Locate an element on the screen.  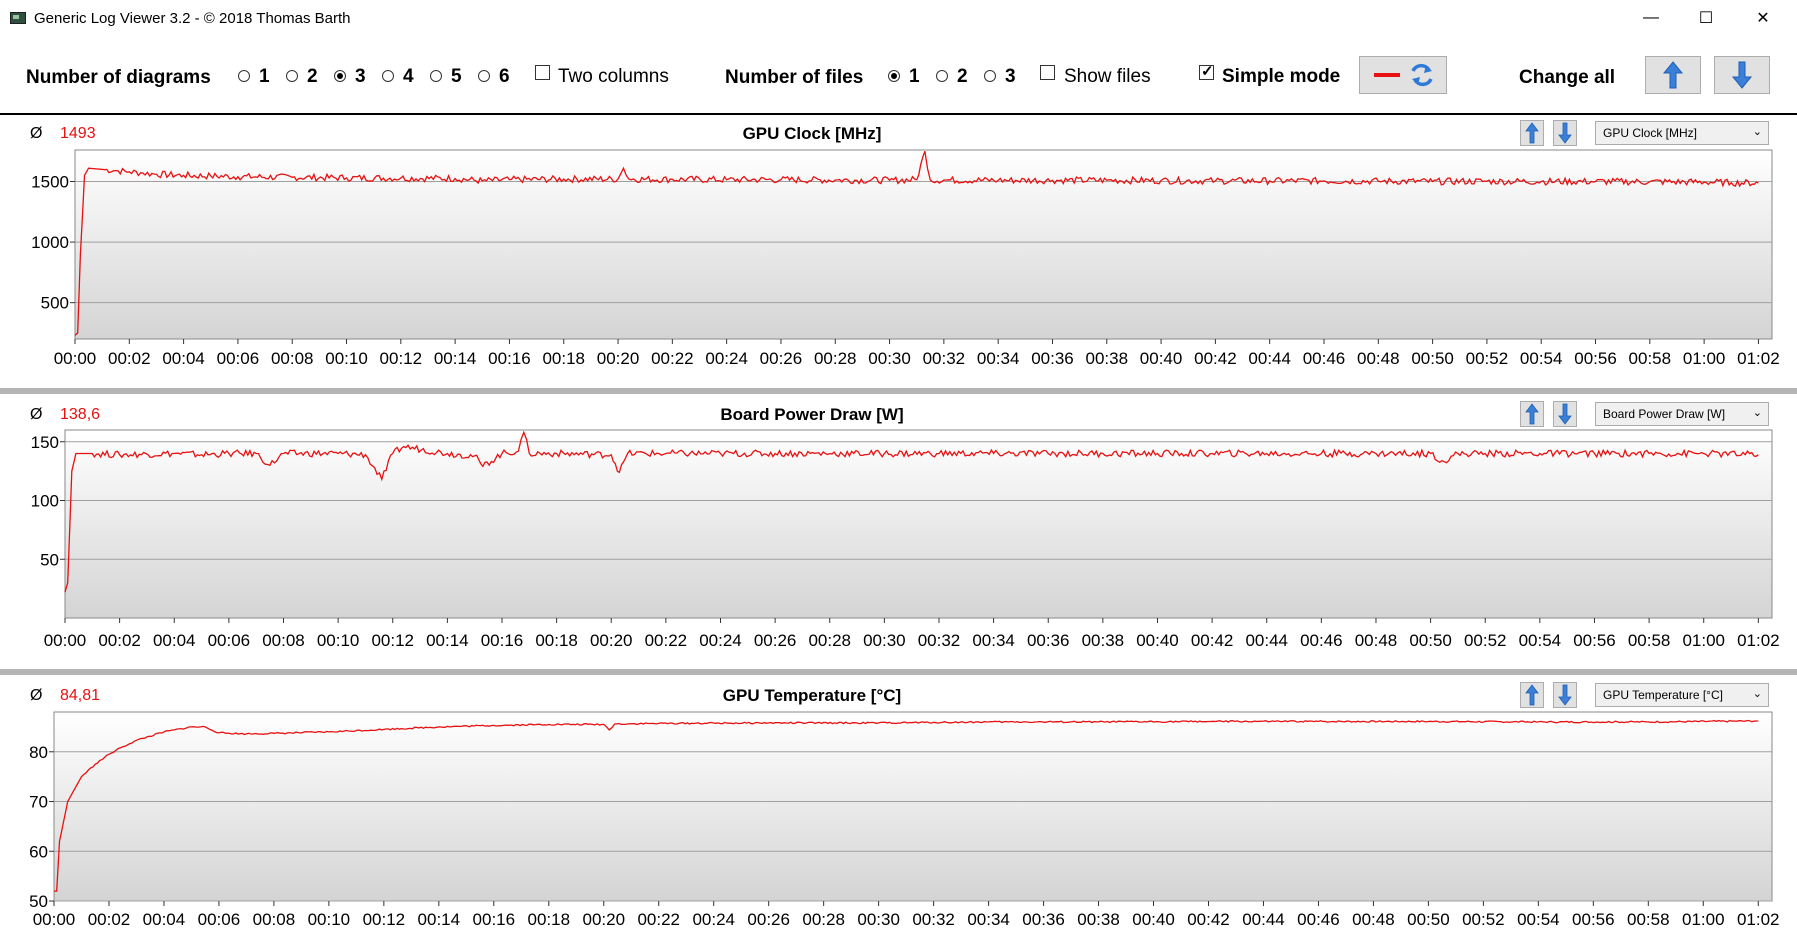
minimize-button: — is located at coordinates (1651, 17).